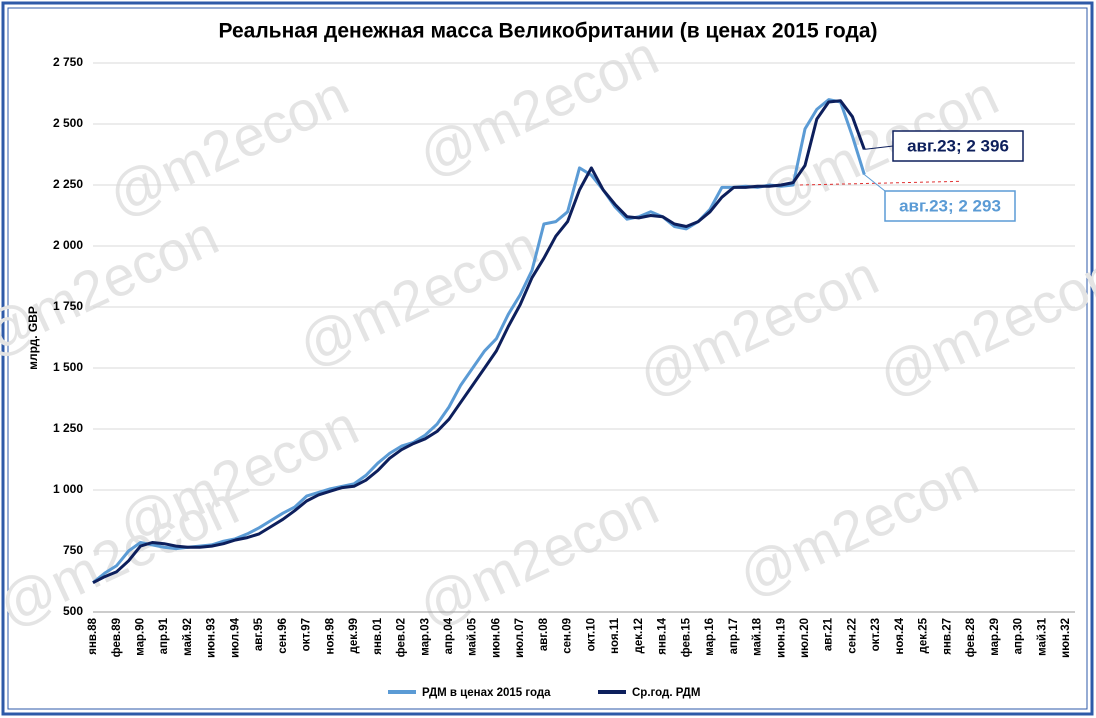 The image size is (1096, 718). What do you see at coordinates (971, 637) in the screenshot?
I see `x-tick-label: фев.28` at bounding box center [971, 637].